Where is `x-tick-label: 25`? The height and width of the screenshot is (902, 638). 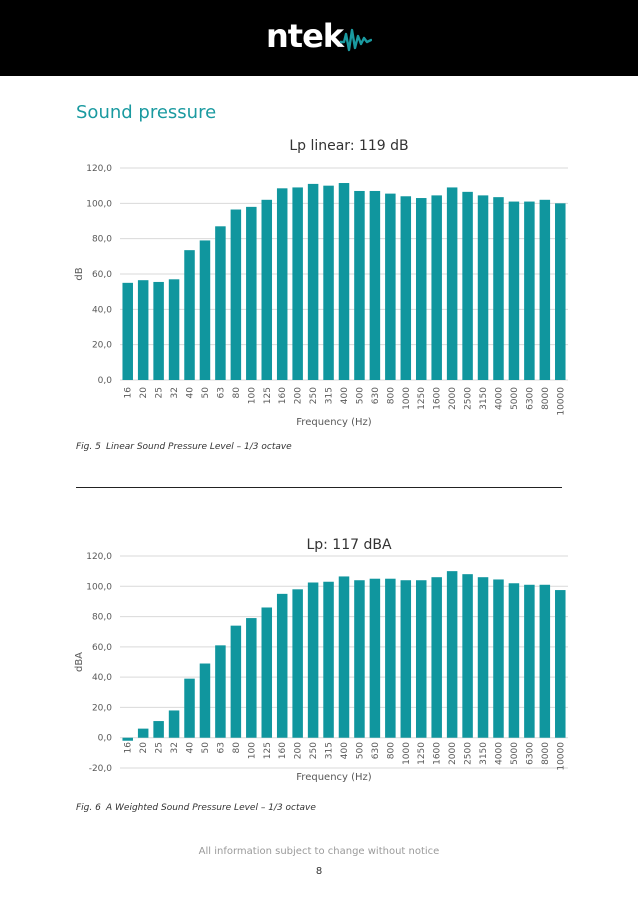
x-tick-label: 25 is located at coordinates (160, 747).